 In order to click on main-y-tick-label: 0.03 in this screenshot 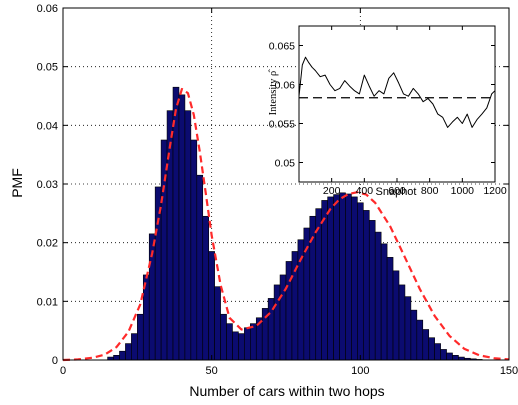, I will do `click(47, 185)`.